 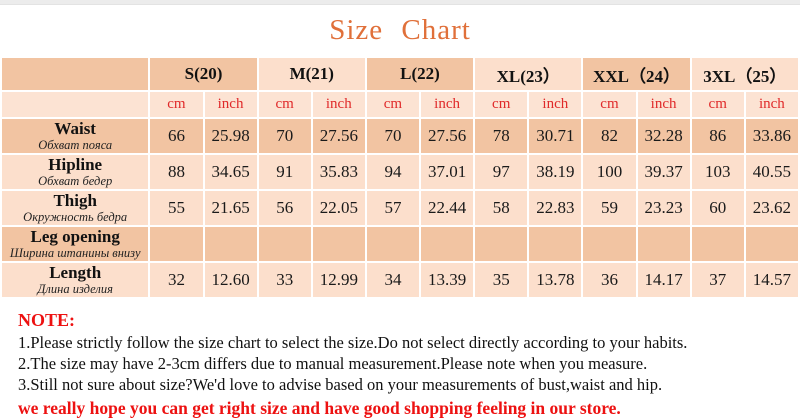 What do you see at coordinates (447, 136) in the screenshot?
I see `value-cell-waist-5: 27.56` at bounding box center [447, 136].